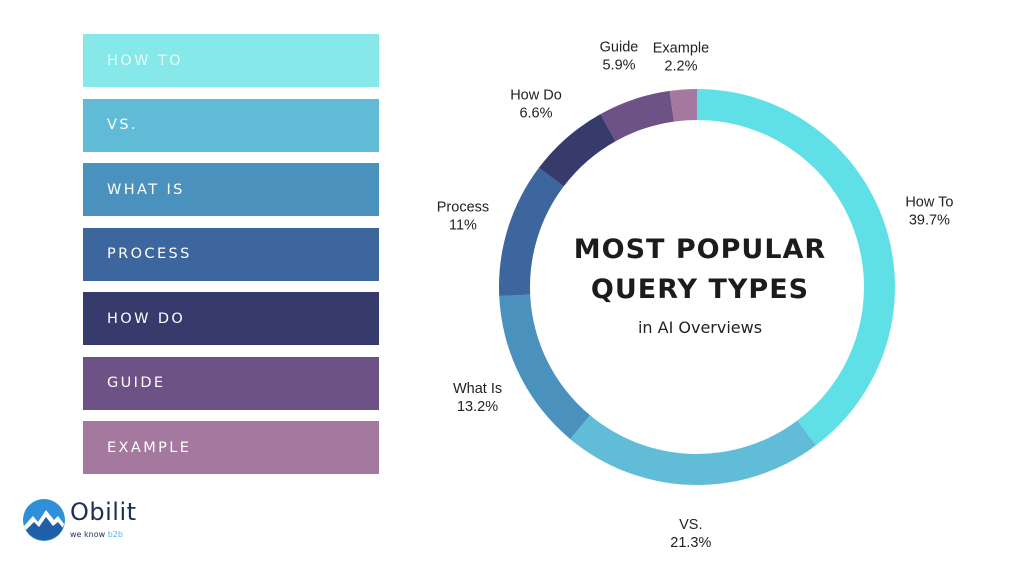  I want to click on legend-item-guide: GUIDE, so click(231, 383).